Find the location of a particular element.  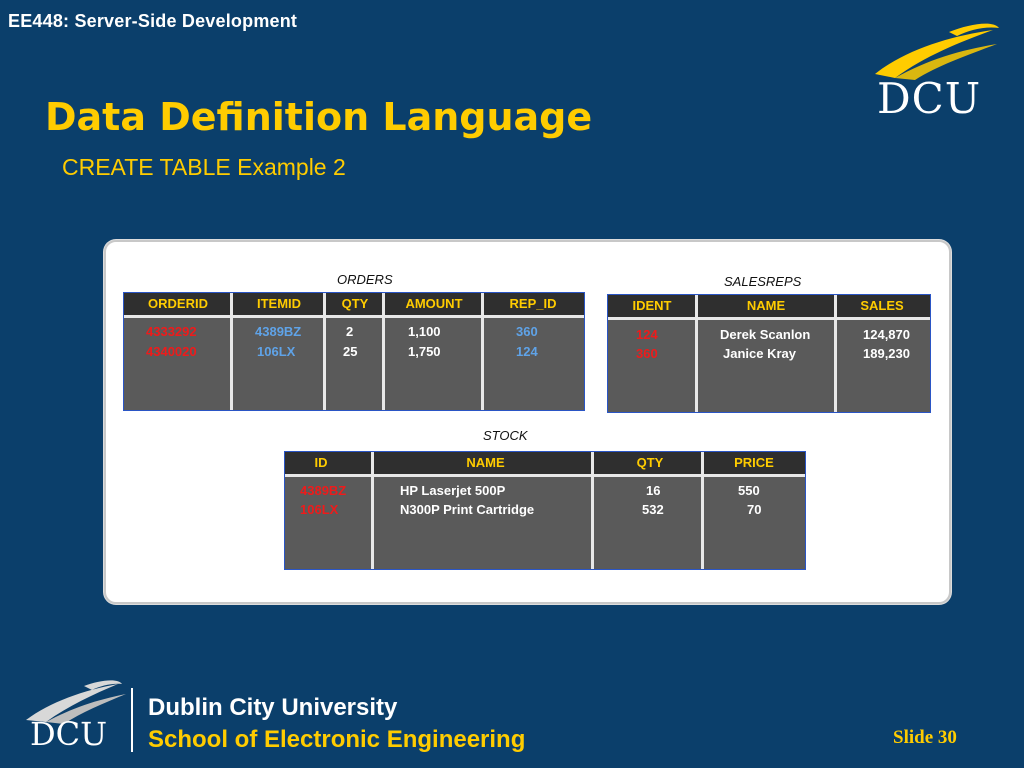

table-cell: Janice Kray is located at coordinates (759, 353).